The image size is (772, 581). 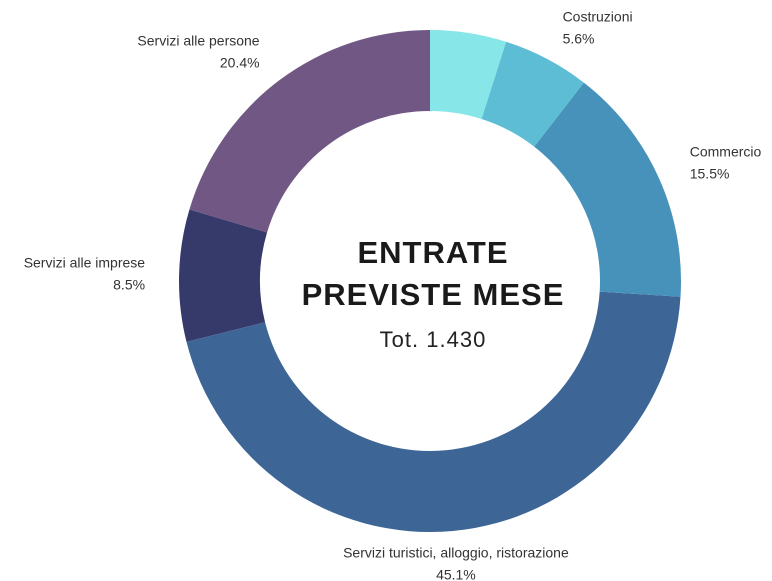 What do you see at coordinates (432, 252) in the screenshot?
I see `center-title: ENTRATE` at bounding box center [432, 252].